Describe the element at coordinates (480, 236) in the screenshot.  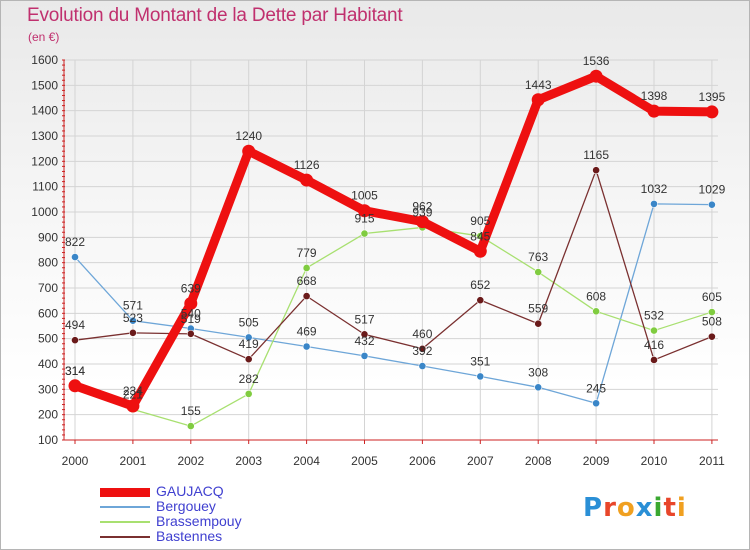
I see `data-label-gaujacq: 845` at that location.